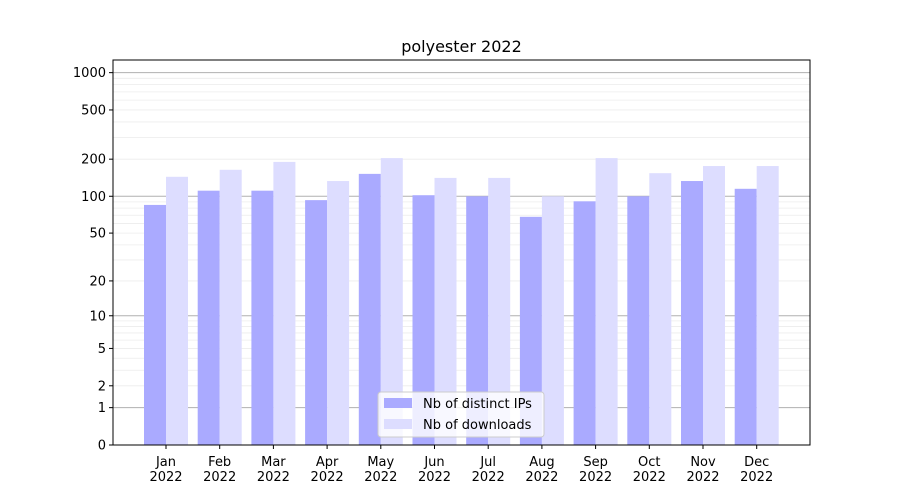  What do you see at coordinates (477, 404) in the screenshot?
I see `legend-label-ips: Nb of distinct IPs` at bounding box center [477, 404].